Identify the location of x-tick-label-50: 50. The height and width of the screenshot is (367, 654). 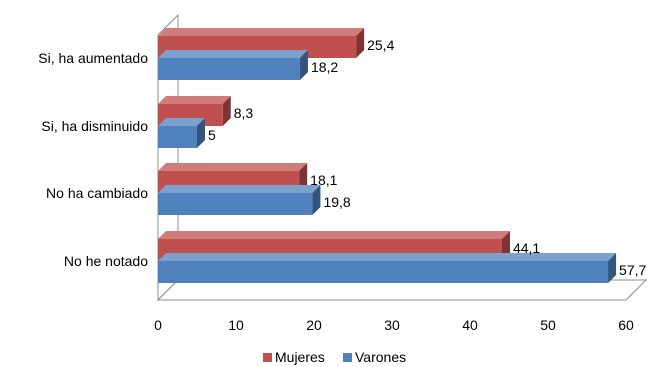
(548, 325).